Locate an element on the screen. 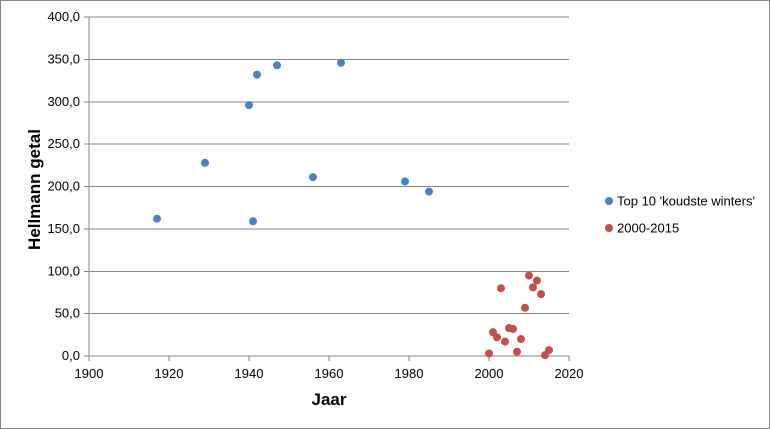 This screenshot has width=770, height=429. x-tick-label: 2020 is located at coordinates (569, 373).